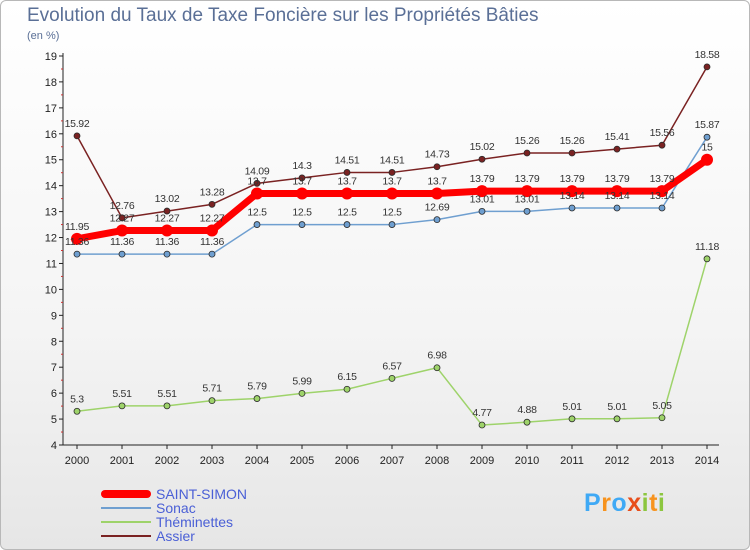 The height and width of the screenshot is (550, 750). Describe the element at coordinates (51, 239) in the screenshot. I see `y-tick-label: 12` at that location.